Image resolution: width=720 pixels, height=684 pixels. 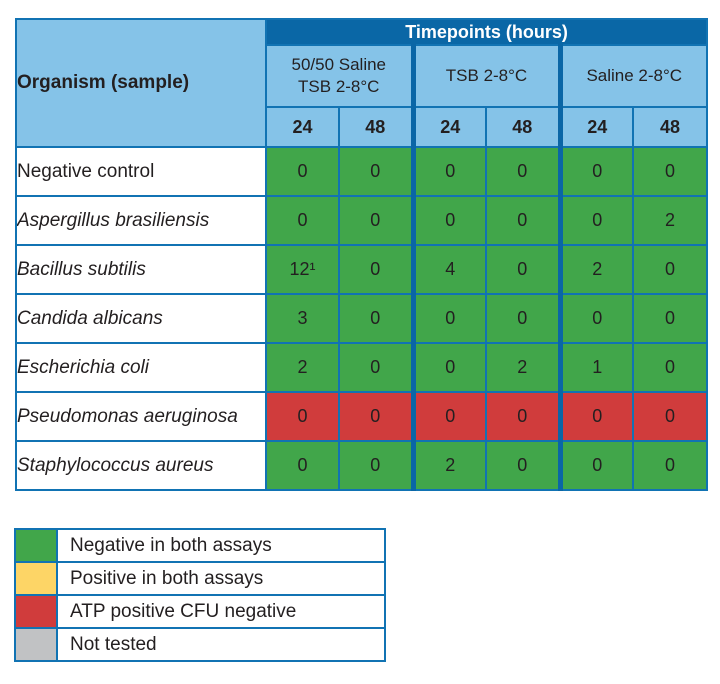 What do you see at coordinates (221, 545) in the screenshot?
I see `legend-label: Negative in both assays` at bounding box center [221, 545].